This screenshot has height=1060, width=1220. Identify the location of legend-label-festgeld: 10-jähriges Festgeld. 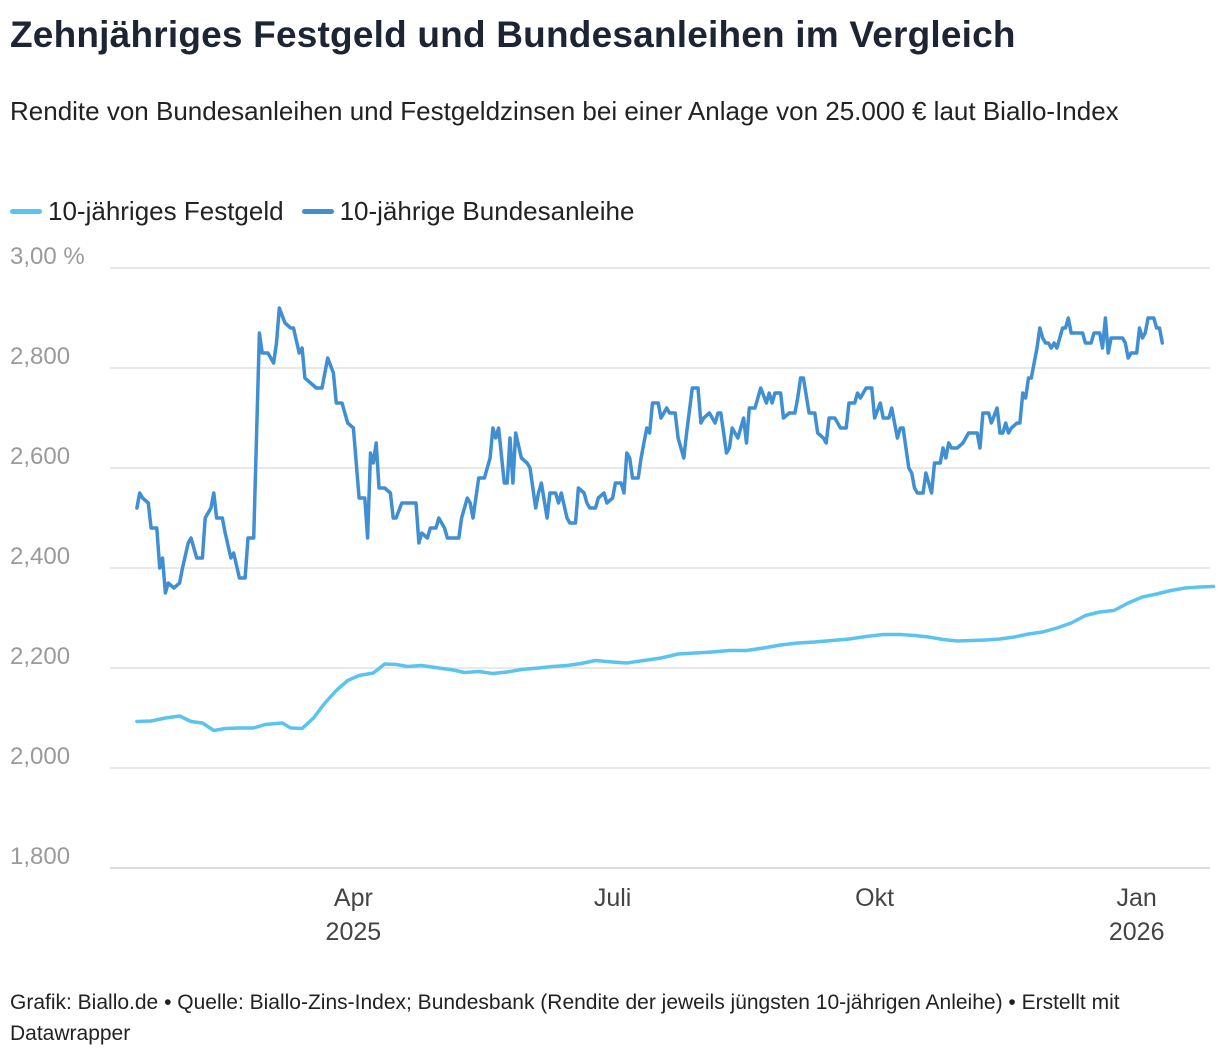
(166, 210).